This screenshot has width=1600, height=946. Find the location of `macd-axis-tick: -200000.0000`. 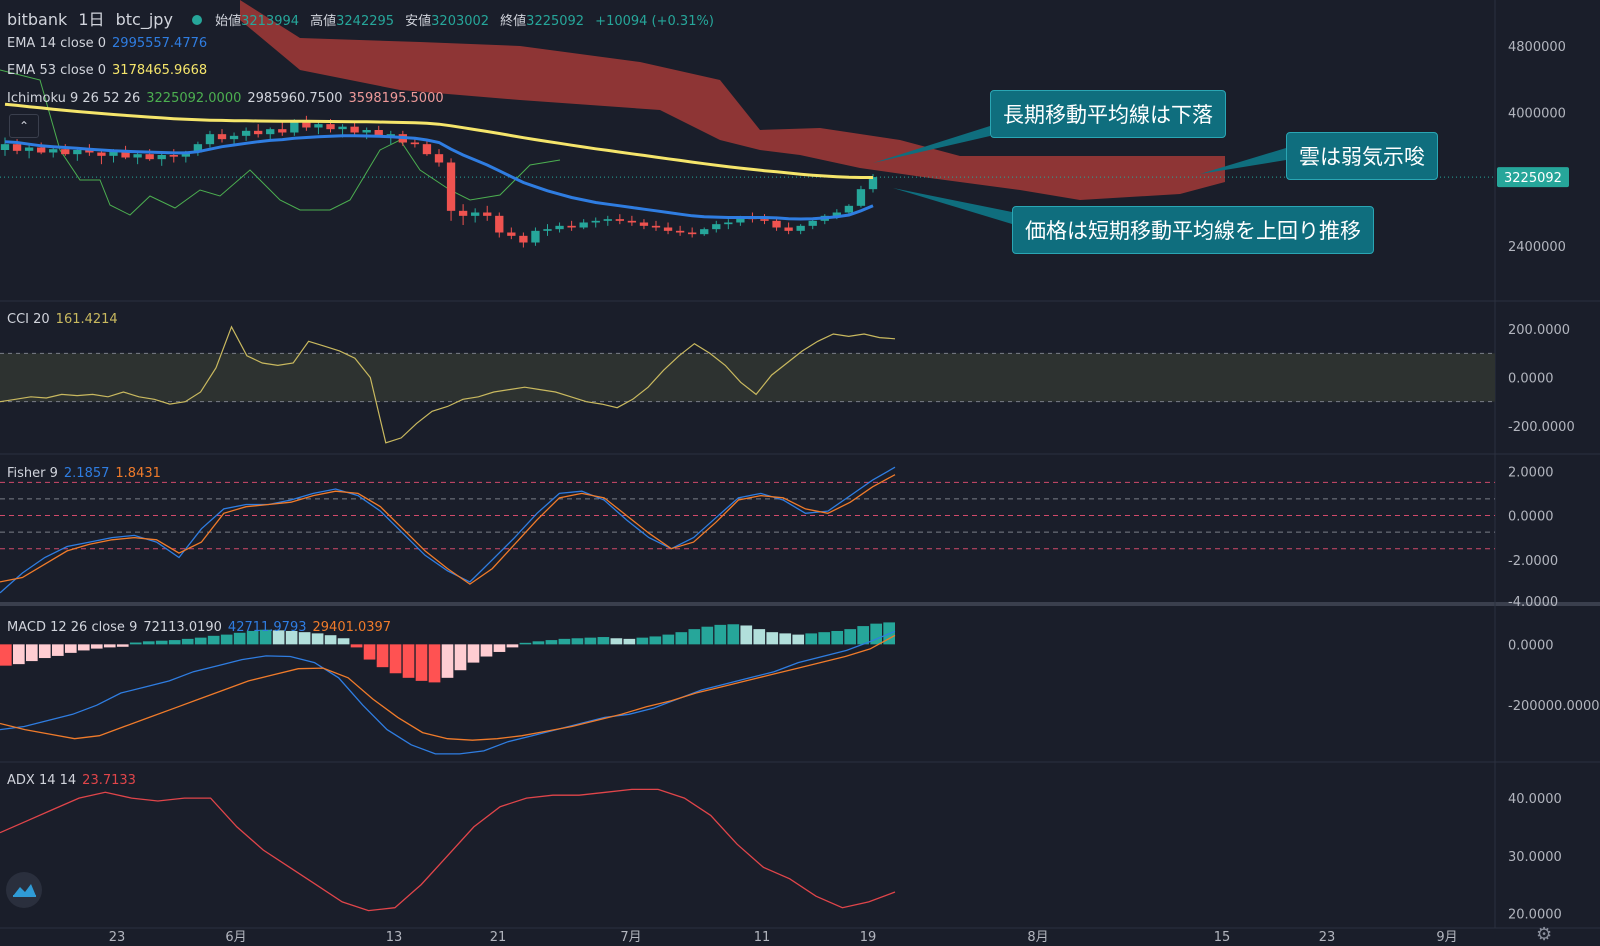

macd-axis-tick: -200000.0000 is located at coordinates (1554, 706).